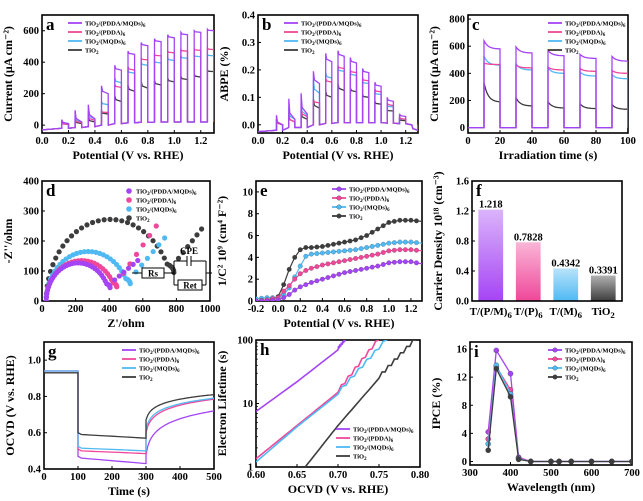 The image size is (643, 501). Describe the element at coordinates (257, 141) in the screenshot. I see `x-tick-label: 0.0` at that location.